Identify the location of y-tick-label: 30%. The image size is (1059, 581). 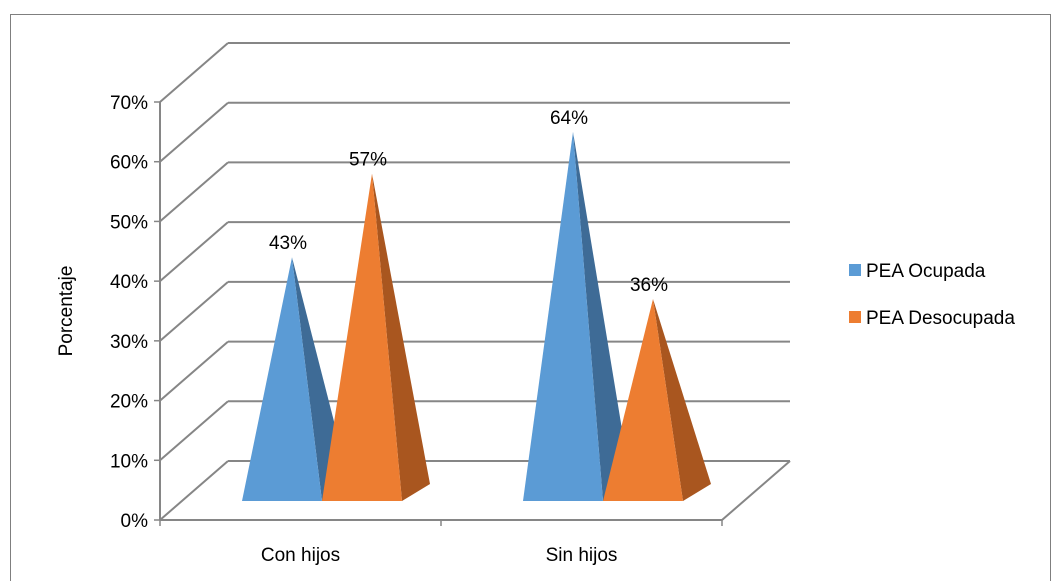
(129, 342).